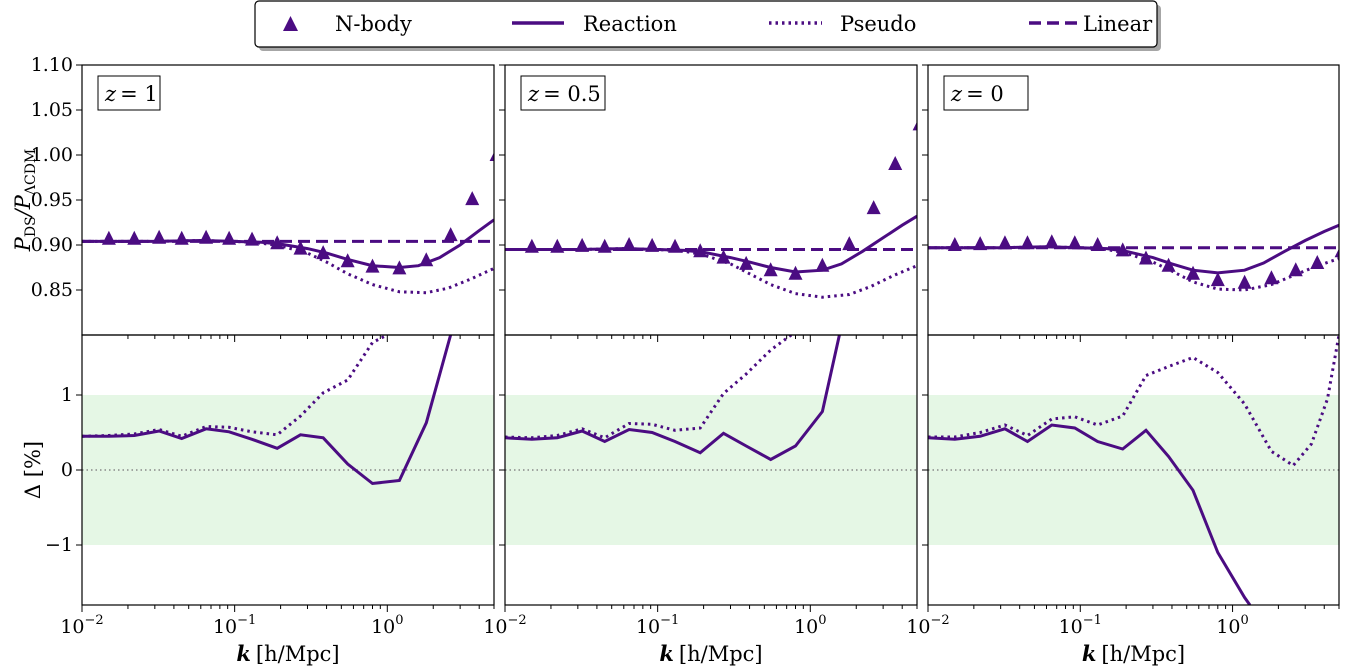 The height and width of the screenshot is (670, 1351). What do you see at coordinates (878, 24) in the screenshot?
I see `legend-pseudo-label: Pseudo` at bounding box center [878, 24].